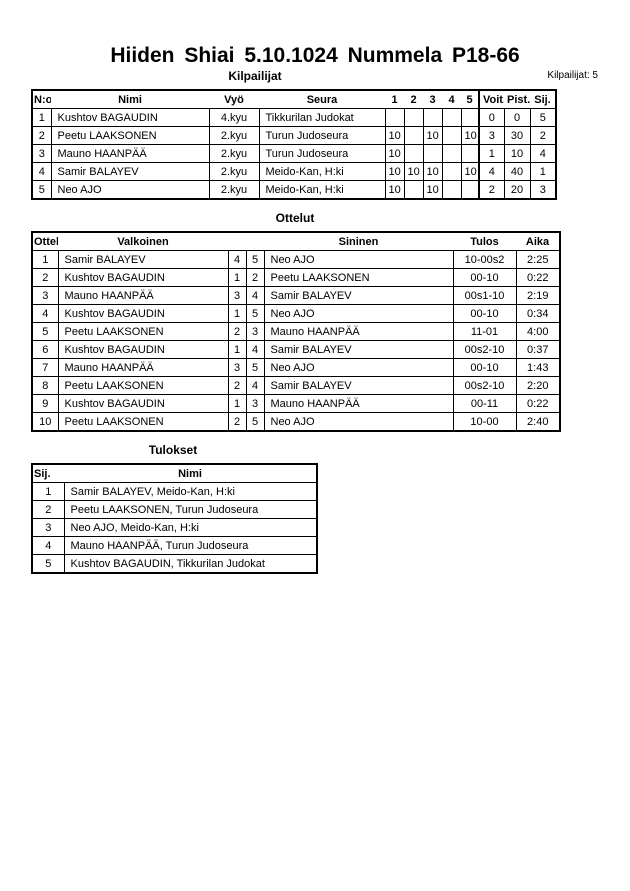 The height and width of the screenshot is (891, 630). What do you see at coordinates (190, 564) in the screenshot?
I see `table-cell: Kushtov BAGAUDIN, Tikkurilan Judokat` at bounding box center [190, 564].